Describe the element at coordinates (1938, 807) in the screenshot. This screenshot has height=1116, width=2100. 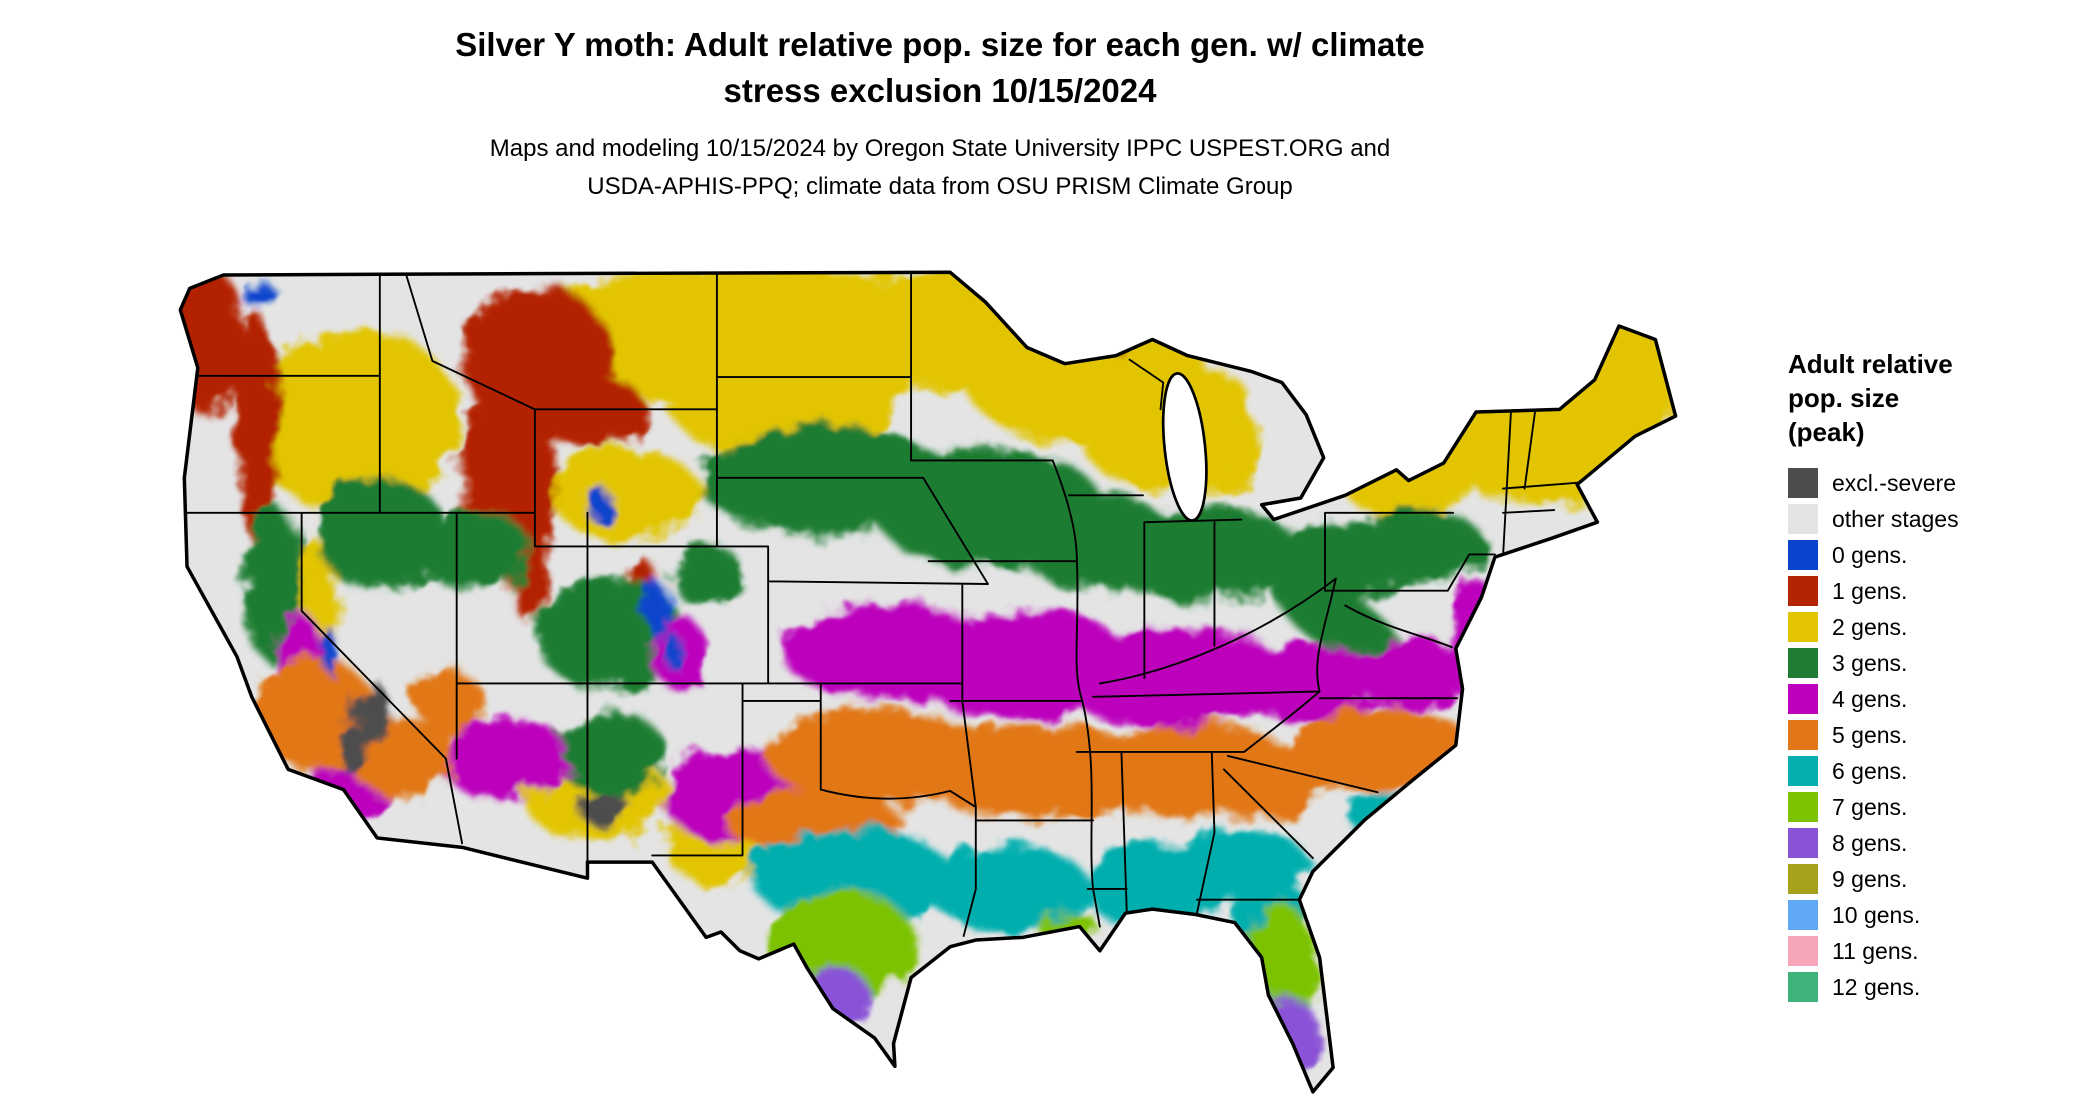
I see `legend-row-g7: 7 gens.` at that location.